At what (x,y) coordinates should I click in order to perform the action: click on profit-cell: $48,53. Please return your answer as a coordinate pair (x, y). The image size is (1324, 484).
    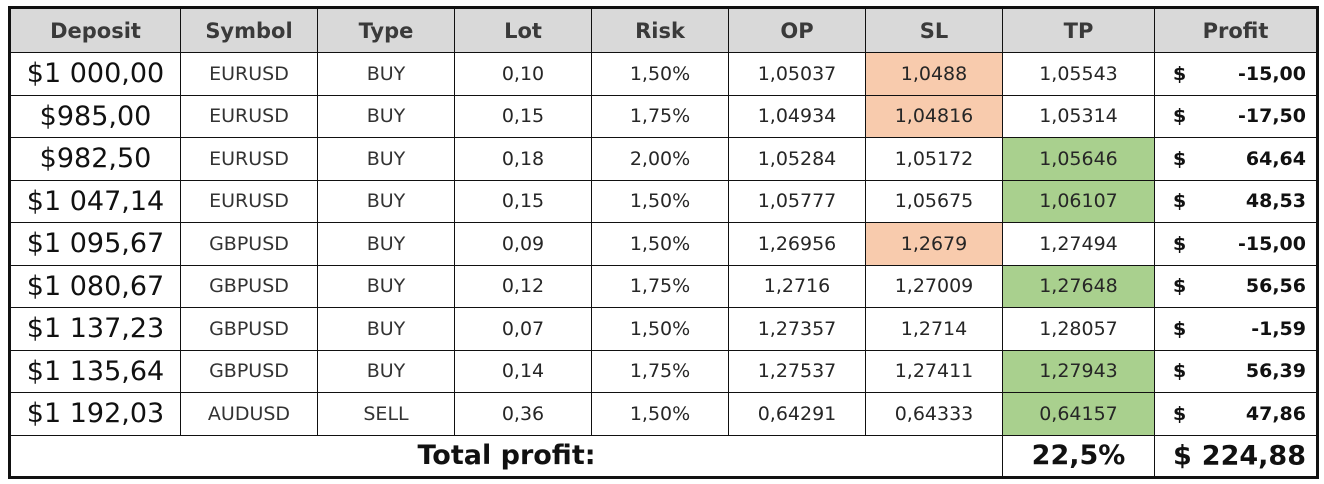
    Looking at the image, I should click on (1236, 201).